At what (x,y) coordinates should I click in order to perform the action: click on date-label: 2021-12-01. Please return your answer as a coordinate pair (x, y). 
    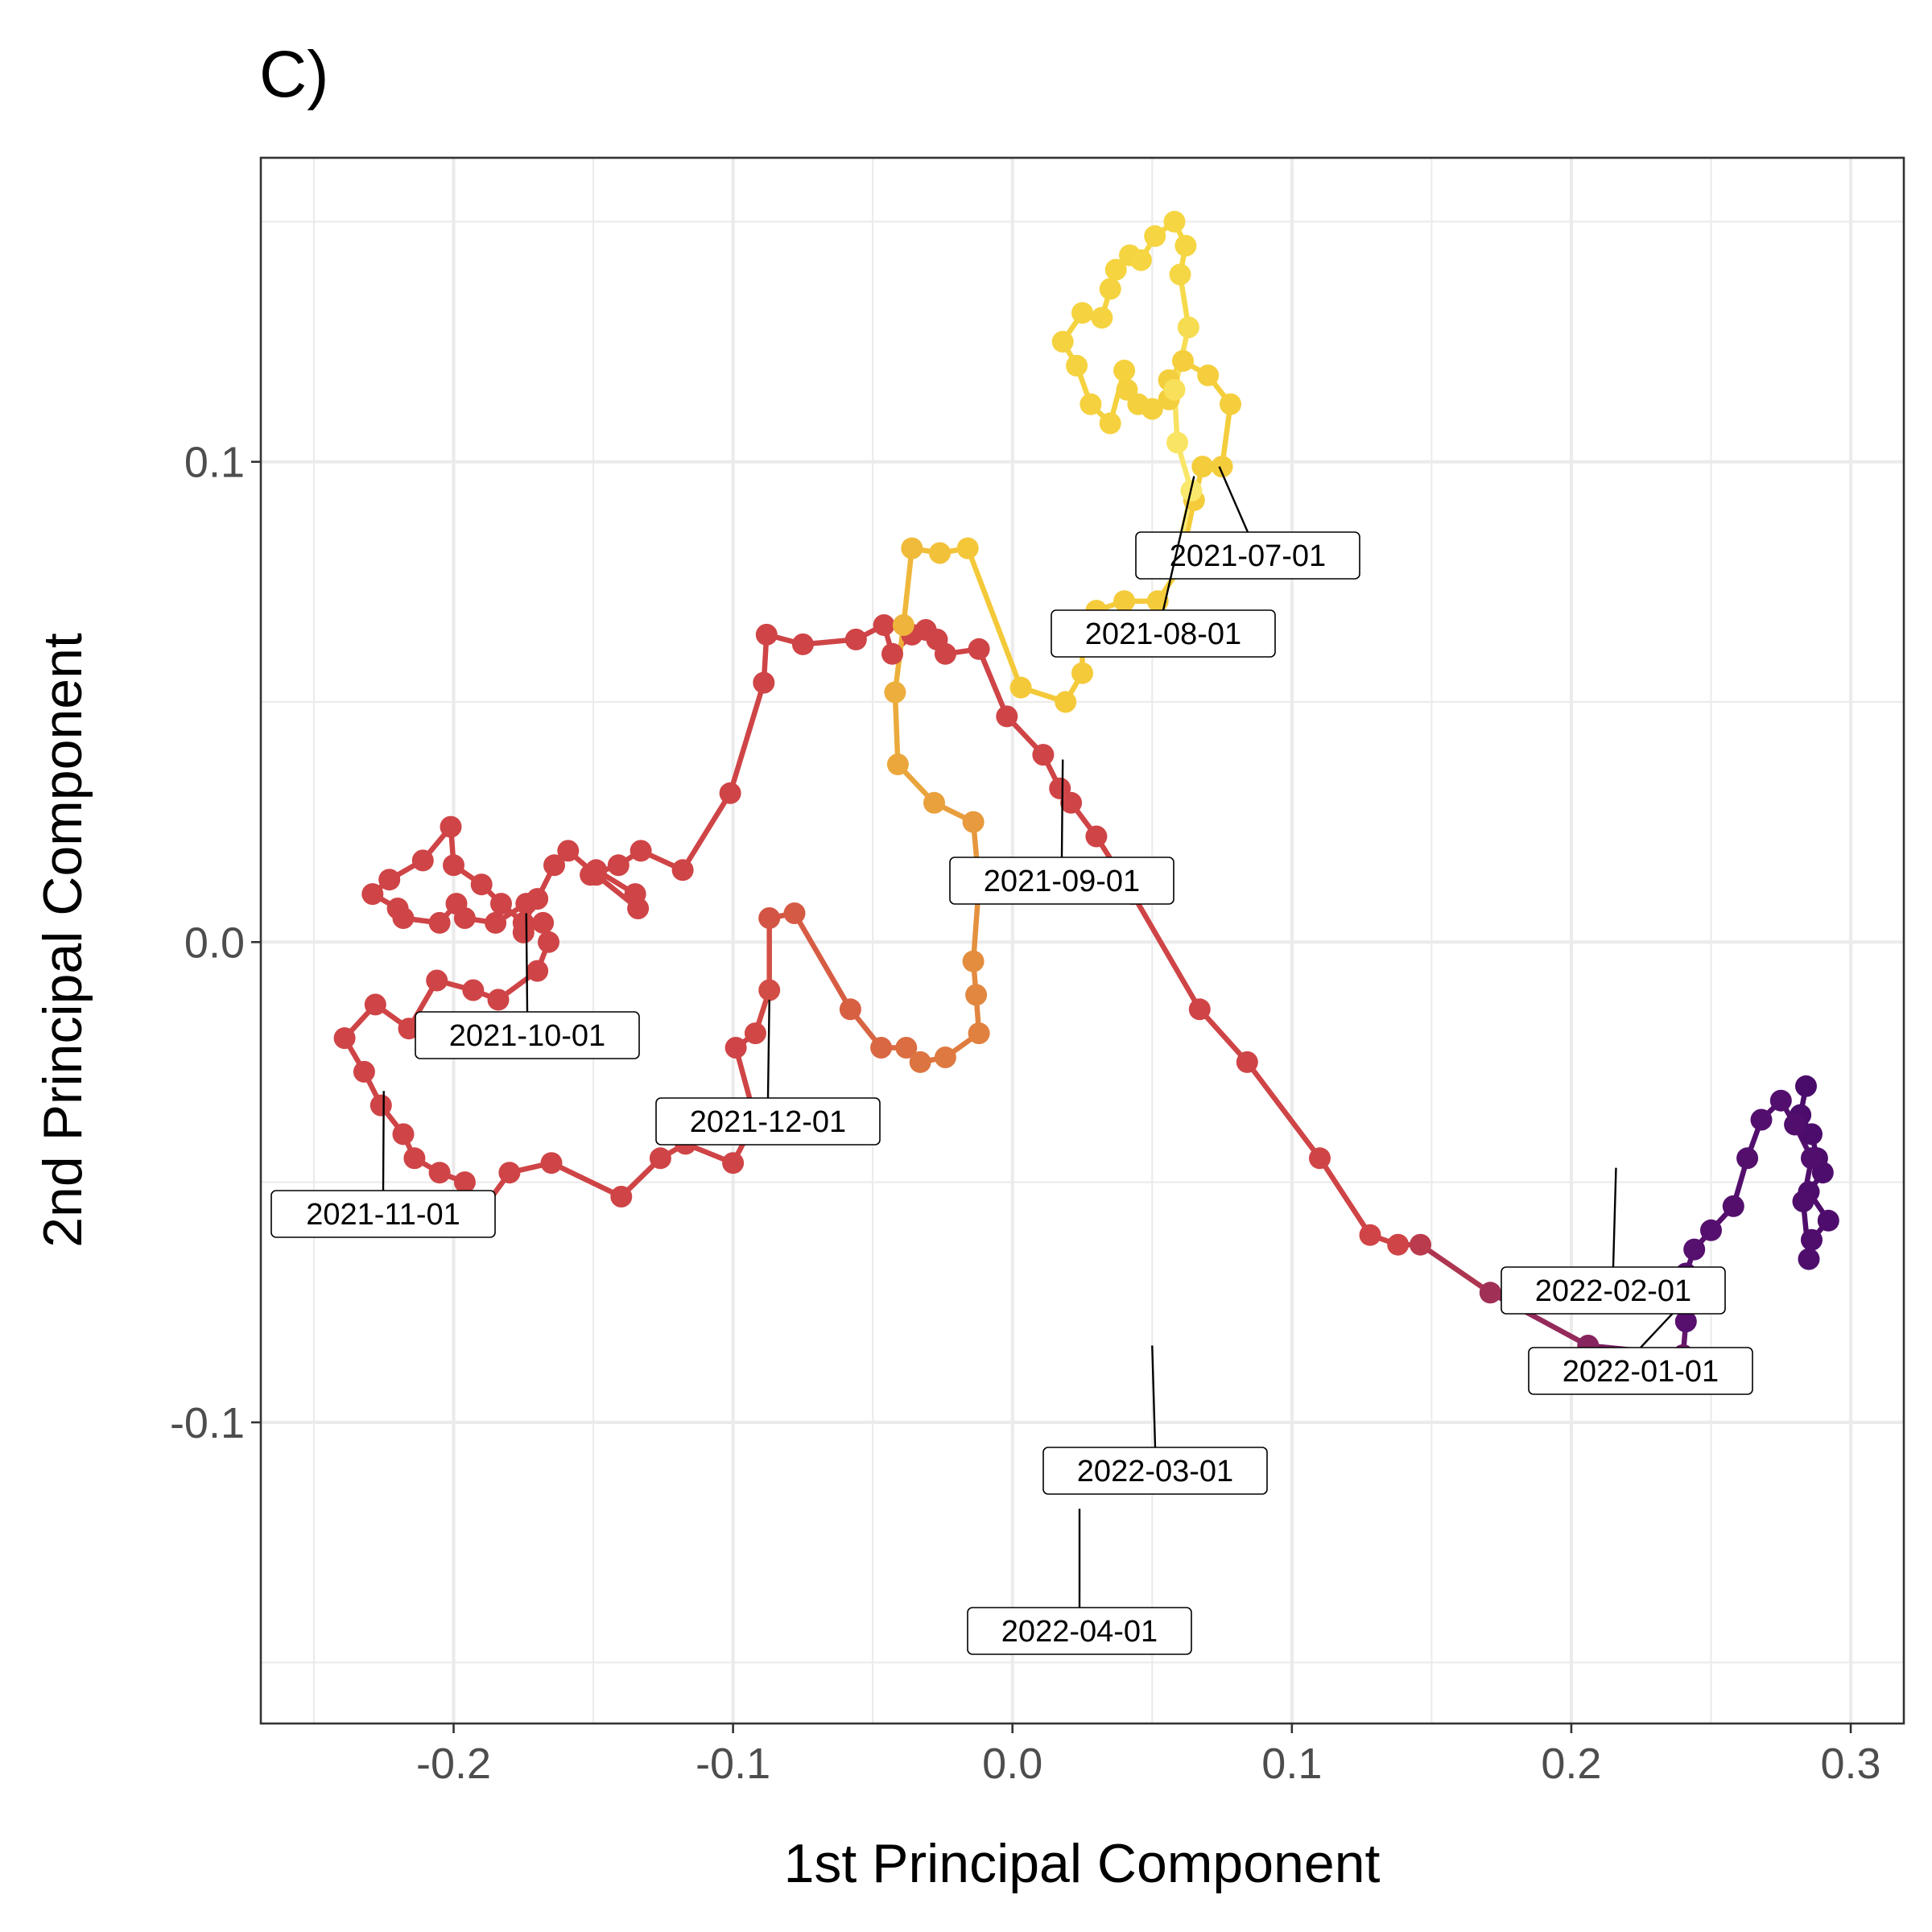
    Looking at the image, I should click on (768, 1072).